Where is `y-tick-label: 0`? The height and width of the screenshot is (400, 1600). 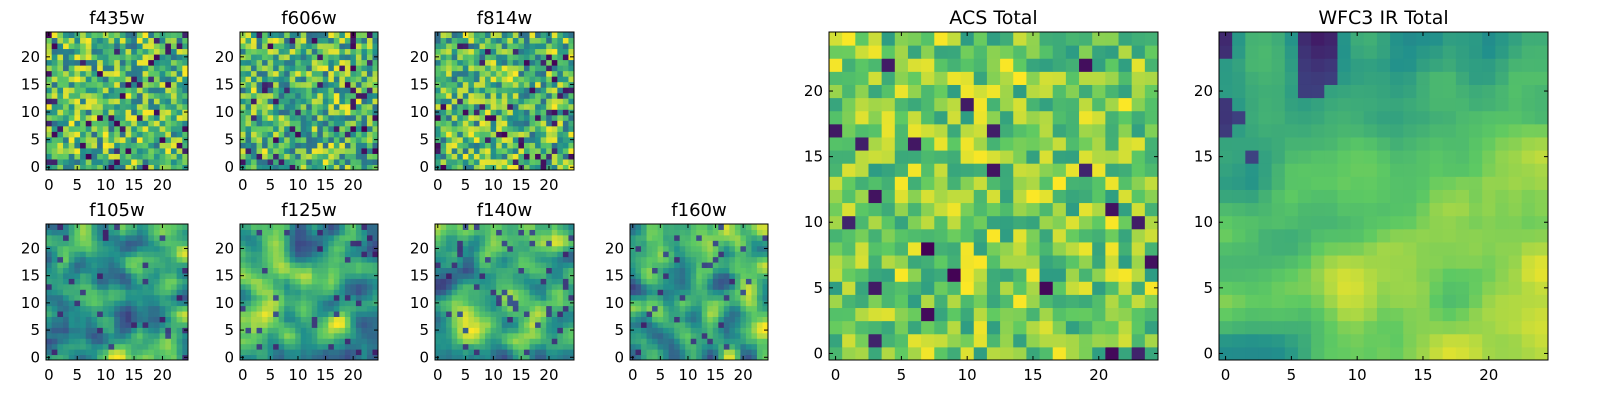 y-tick-label: 0 is located at coordinates (424, 357).